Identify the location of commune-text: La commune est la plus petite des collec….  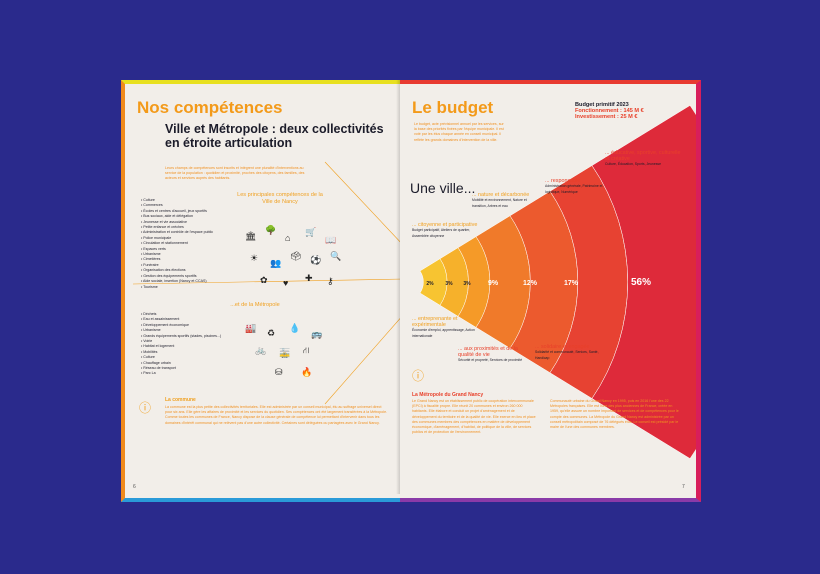
(276, 415).